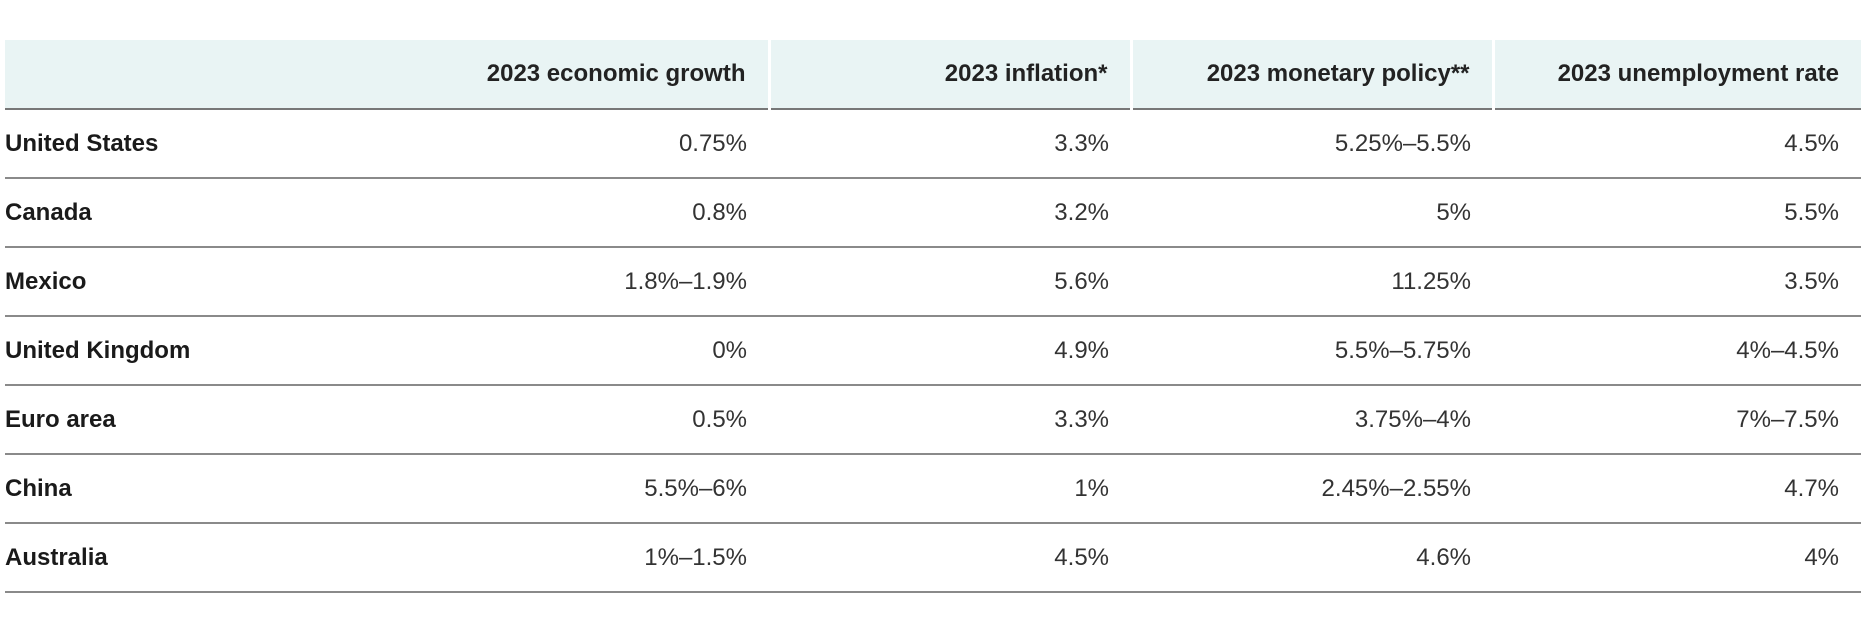 The height and width of the screenshot is (634, 1866). Describe the element at coordinates (200, 144) in the screenshot. I see `country-cell: United States` at that location.